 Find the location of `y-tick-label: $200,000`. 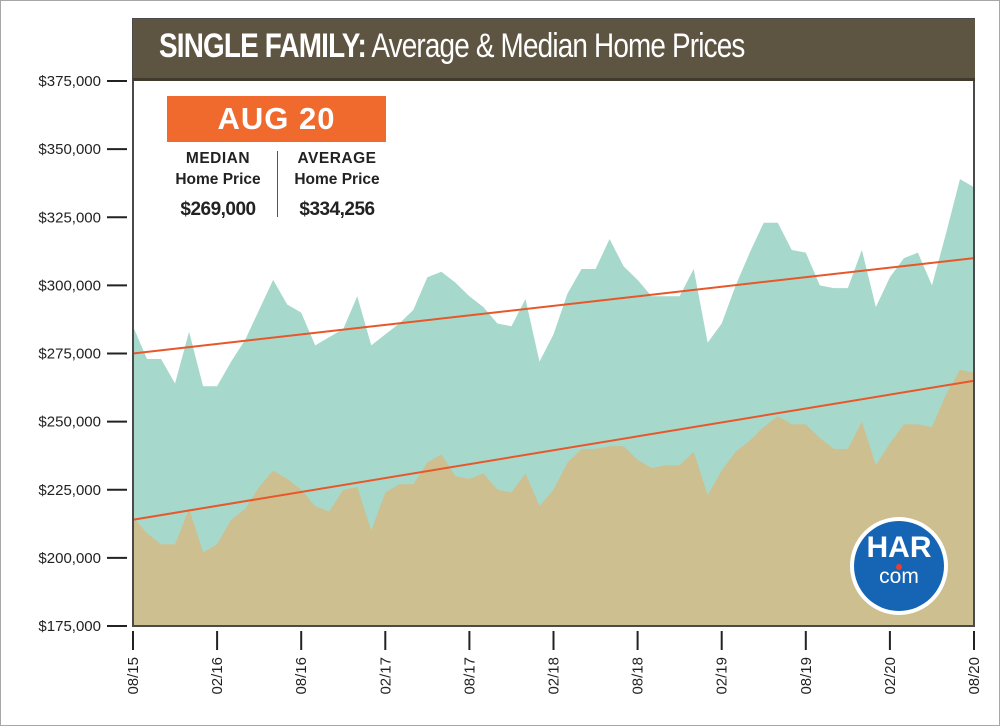

y-tick-label: $200,000 is located at coordinates (69, 558).